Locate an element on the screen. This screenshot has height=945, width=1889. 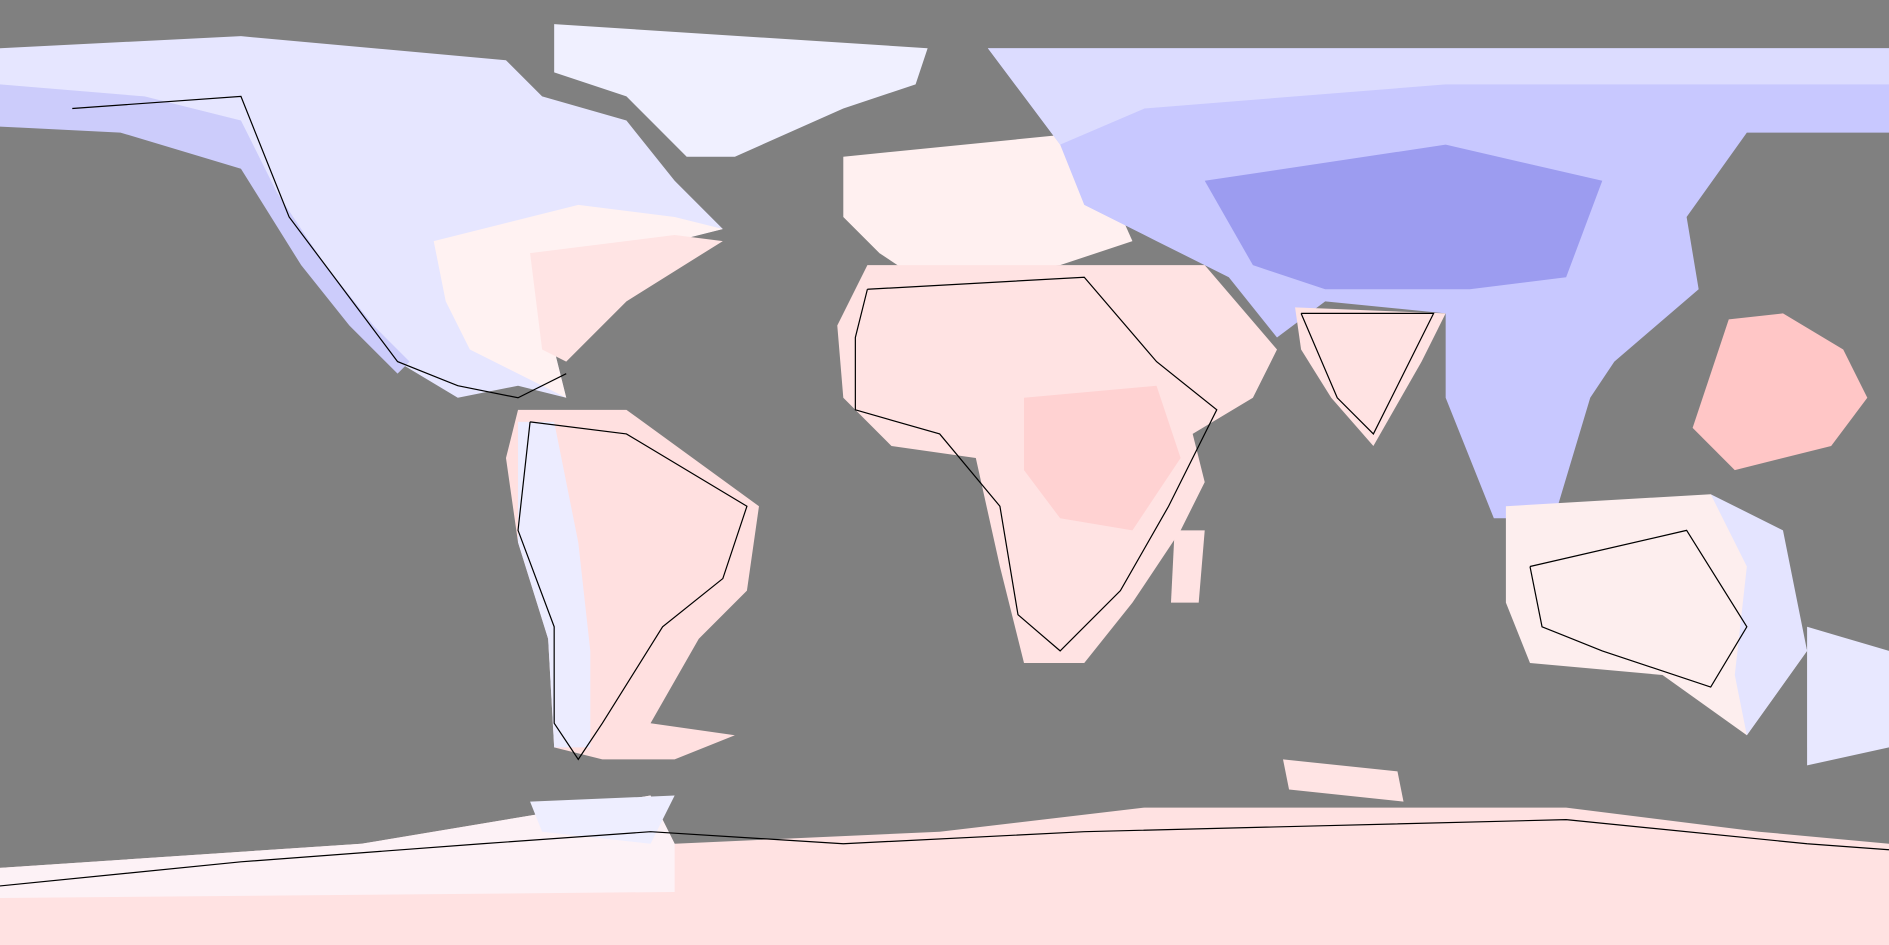
asia-core is located at coordinates (1403, 217).